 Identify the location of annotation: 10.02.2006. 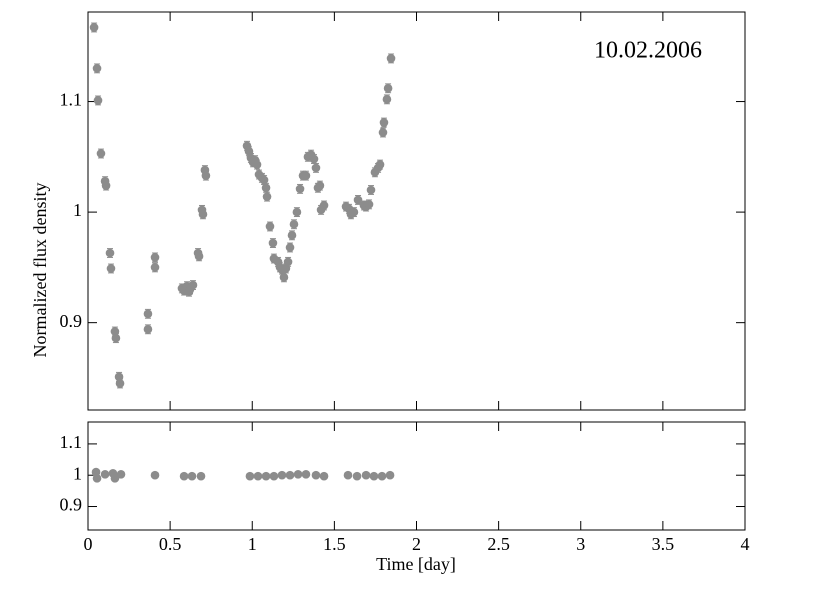
(648, 51).